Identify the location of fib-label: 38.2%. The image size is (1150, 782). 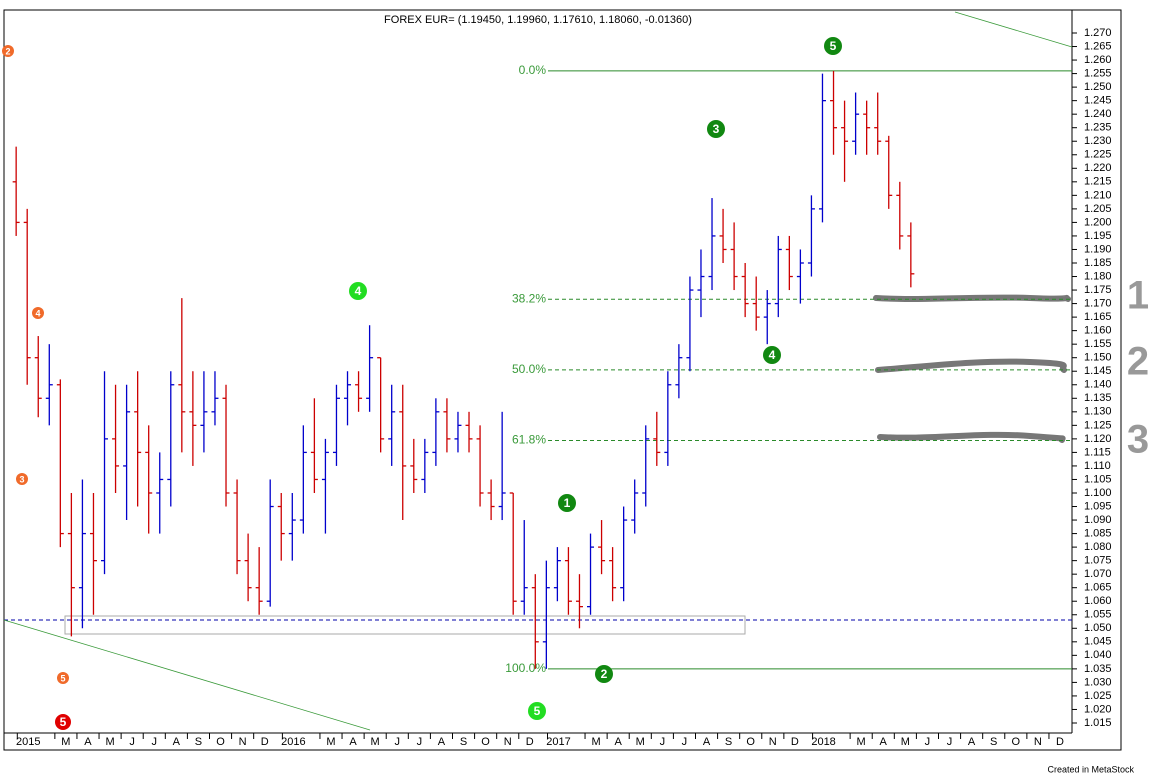
(529, 298).